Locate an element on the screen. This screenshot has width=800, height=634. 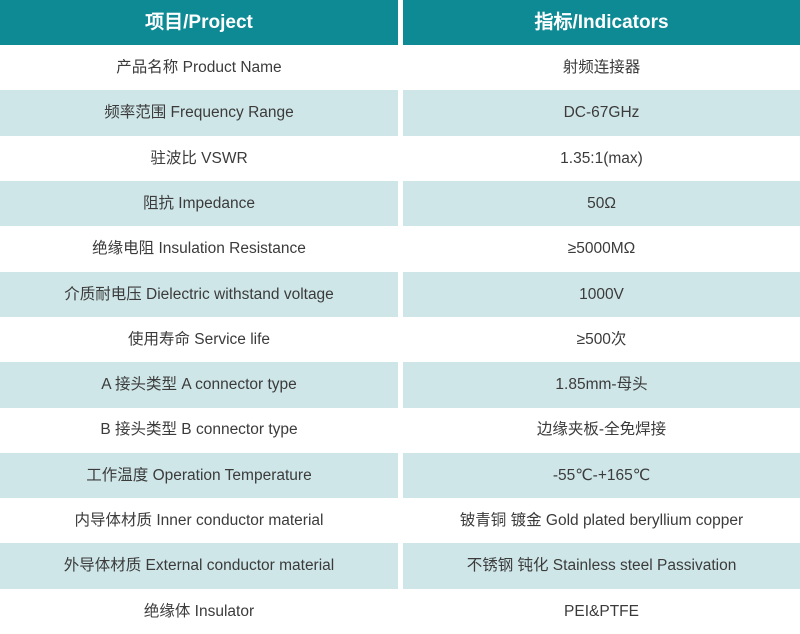
project-cell: 使用寿命 Service life is located at coordinates (199, 339).